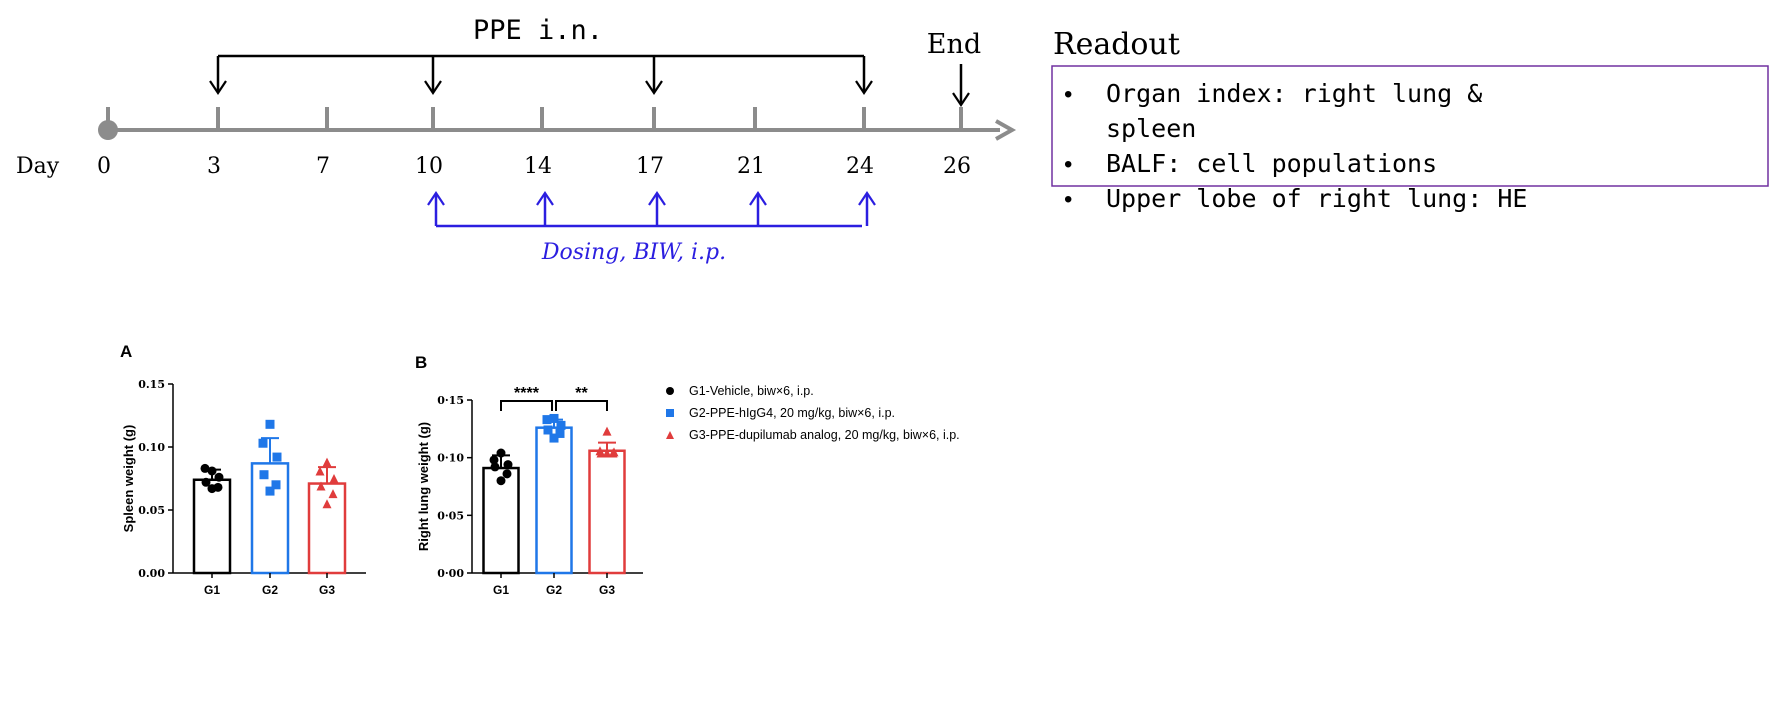  Describe the element at coordinates (1294, 93) in the screenshot. I see `readout-item-text: Organ index: right lung &` at that location.